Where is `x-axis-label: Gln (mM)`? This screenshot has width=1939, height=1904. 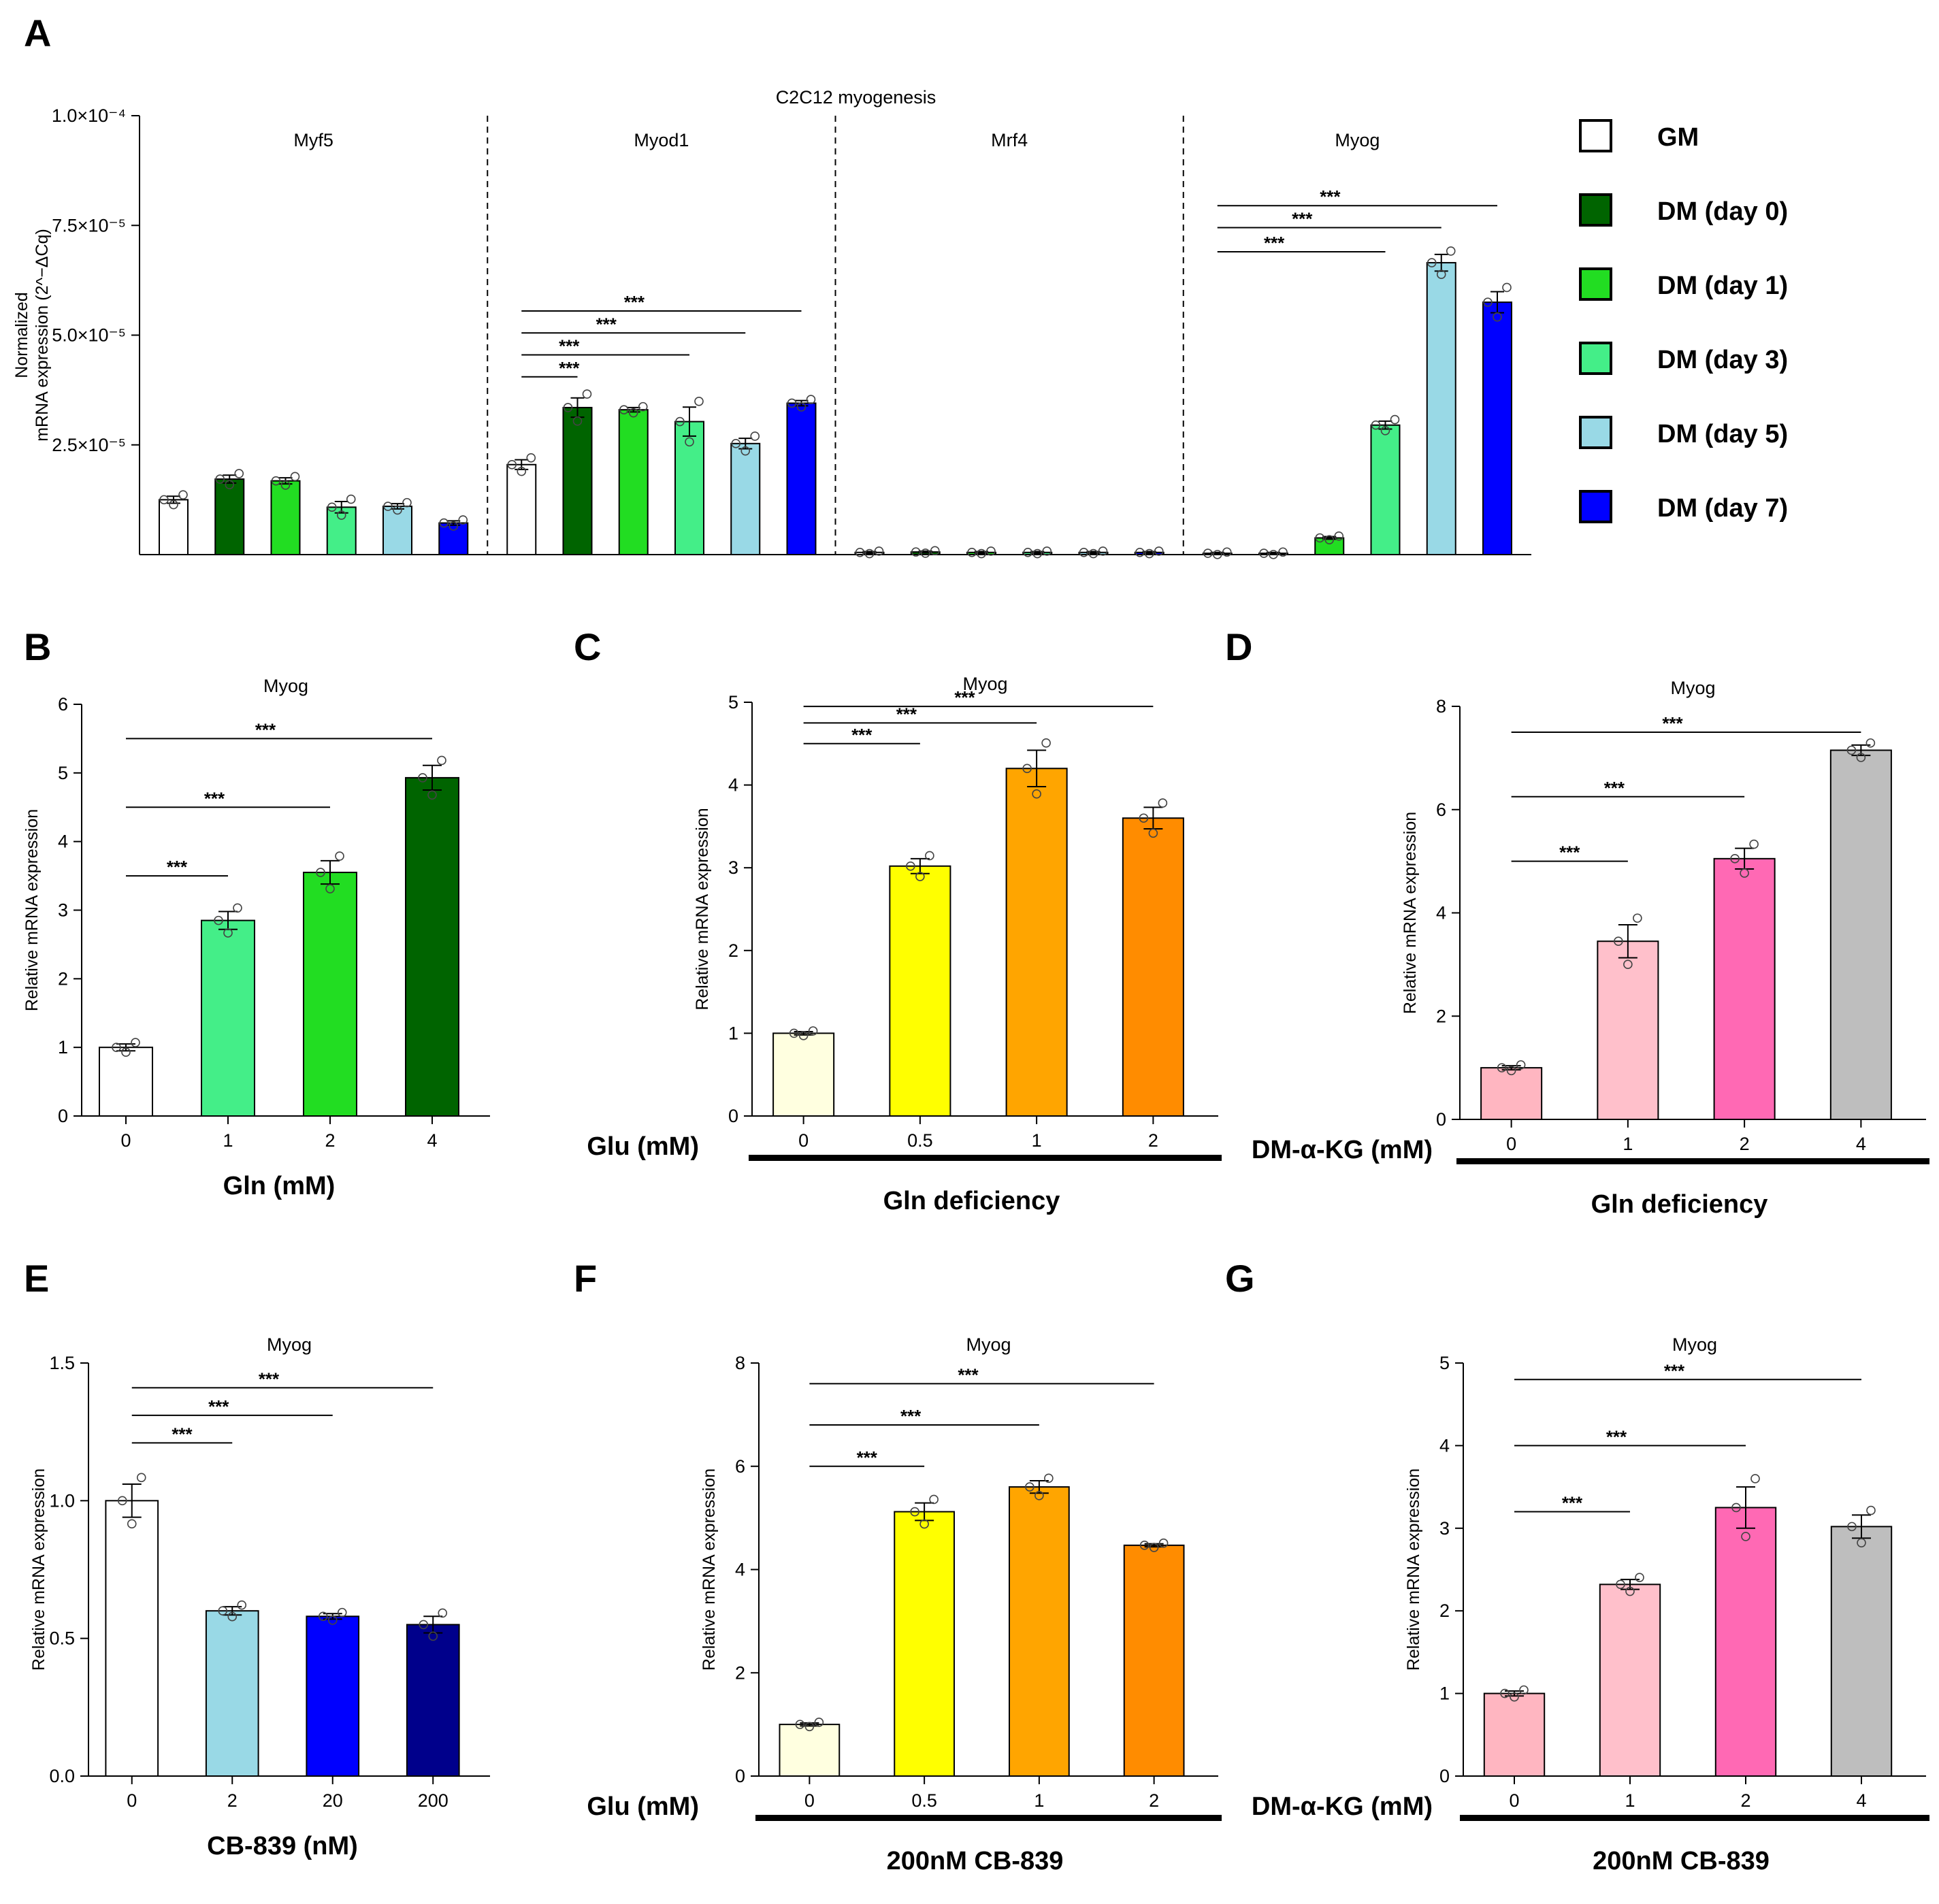
x-axis-label: Gln (mM) is located at coordinates (279, 1186).